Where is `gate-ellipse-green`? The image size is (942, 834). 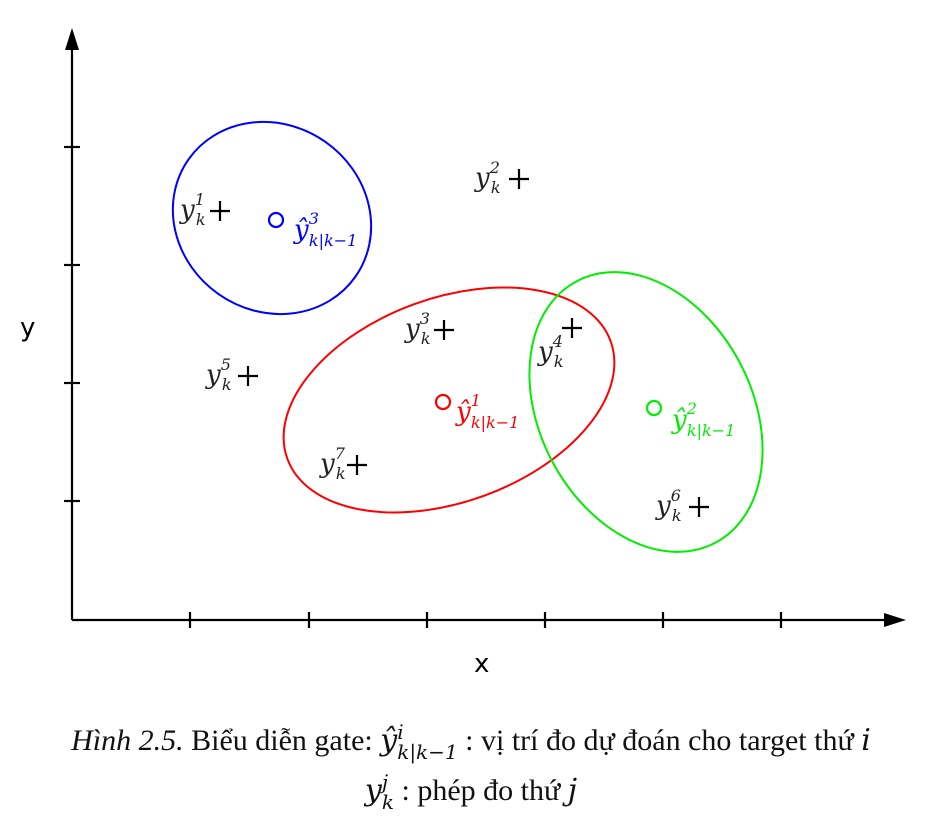 gate-ellipse-green is located at coordinates (646, 412).